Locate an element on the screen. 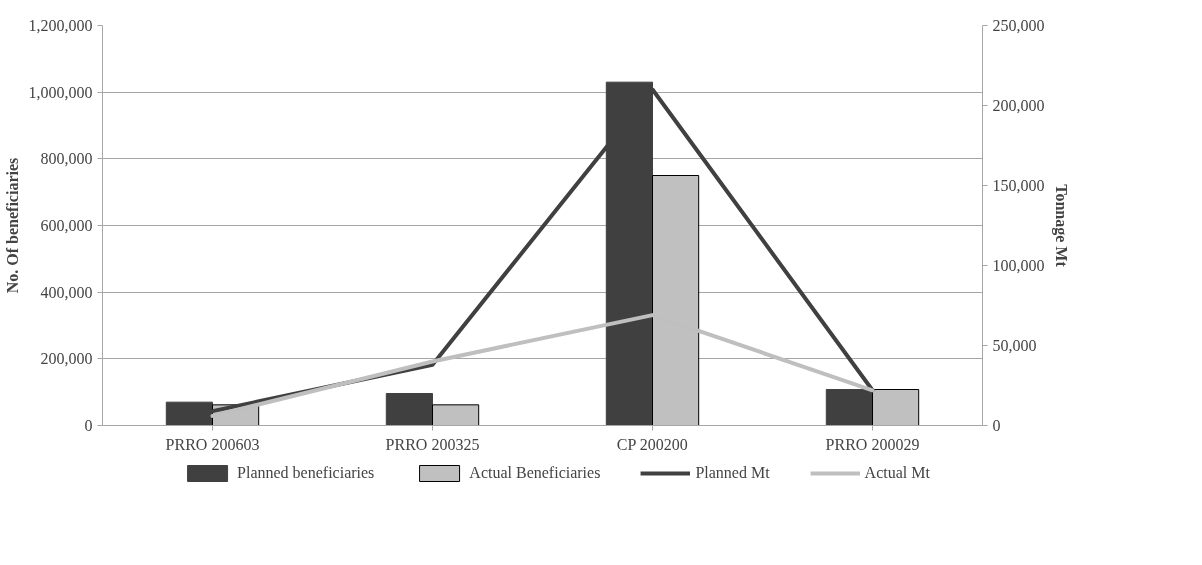  y2-tick-label: 200,000 is located at coordinates (1018, 105).